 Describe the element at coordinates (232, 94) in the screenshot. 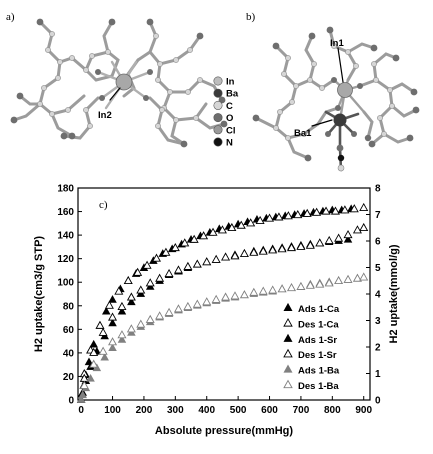

I see `atom-legend-label-ba: Ba` at that location.